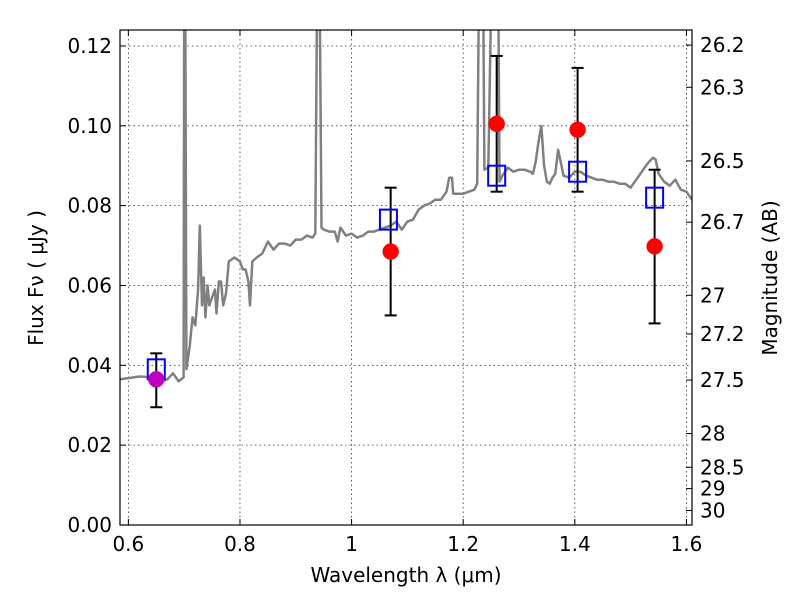  Describe the element at coordinates (712, 295) in the screenshot. I see `right-tick-label: 27` at that location.